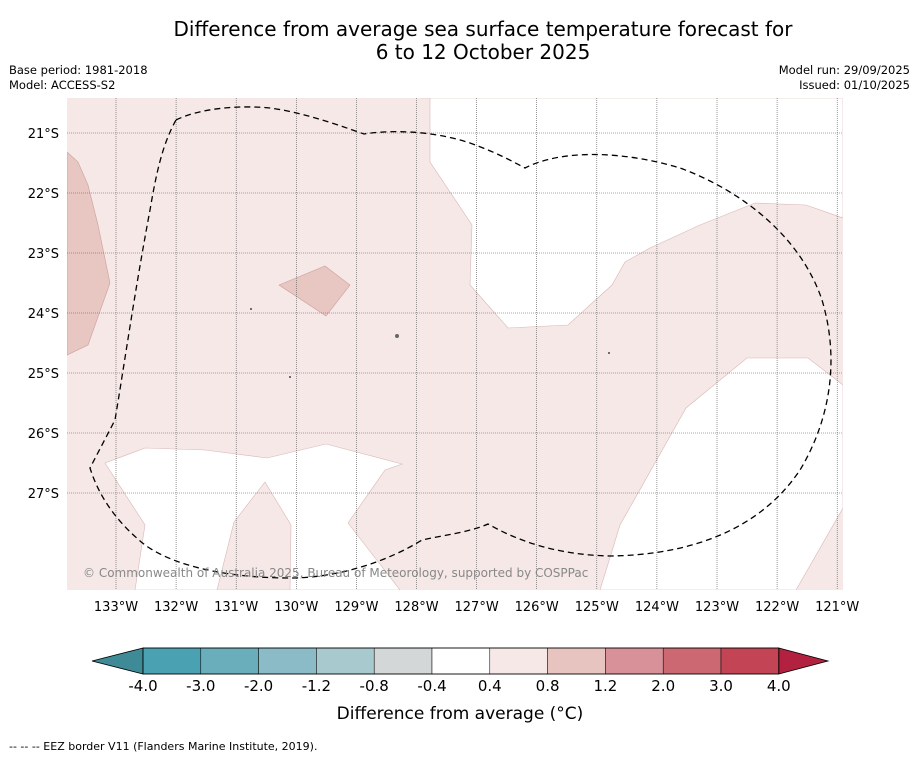 This screenshot has width=919, height=758. What do you see at coordinates (116, 607) in the screenshot?
I see `lon-tick-label: 133°W` at bounding box center [116, 607].